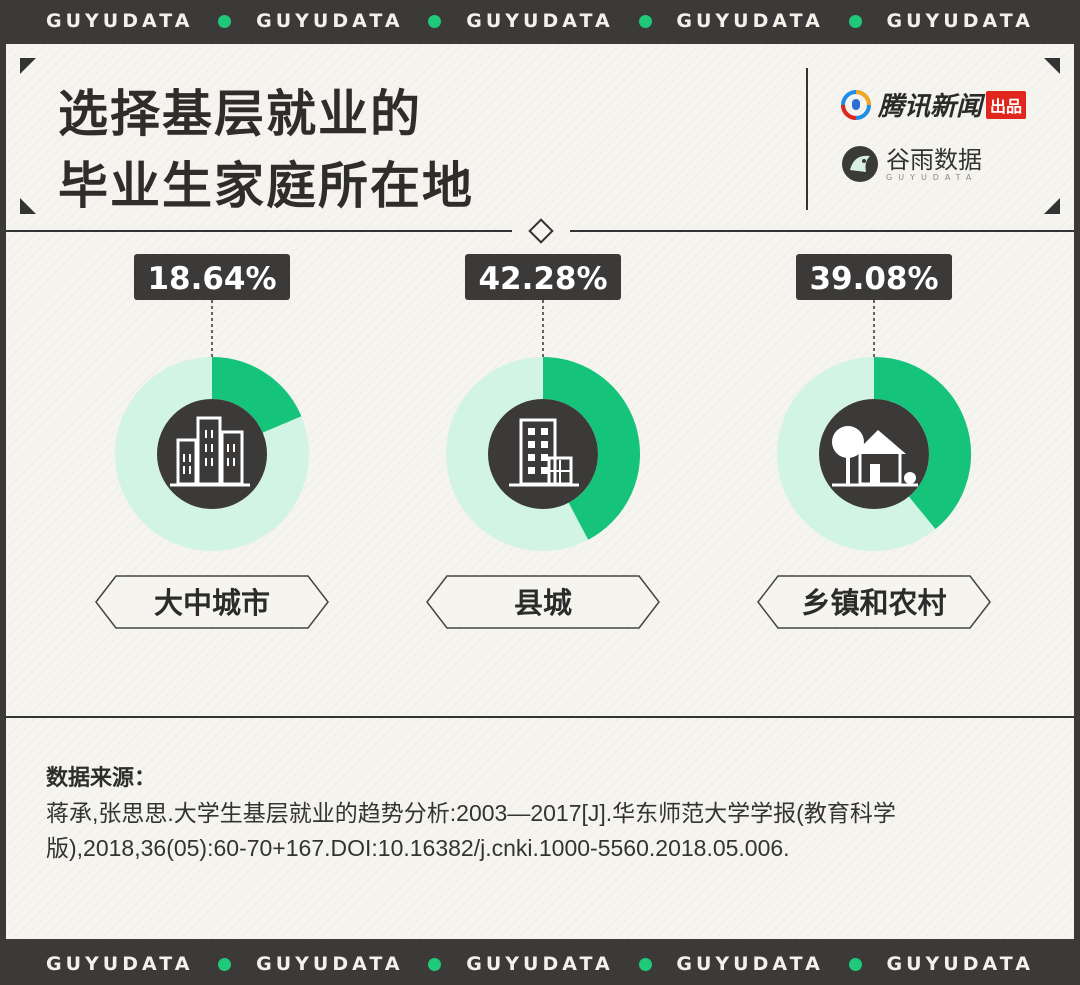 Image resolution: width=1080 pixels, height=985 pixels. I want to click on donut-item: 18.64% 大中城市, so click(212, 441).